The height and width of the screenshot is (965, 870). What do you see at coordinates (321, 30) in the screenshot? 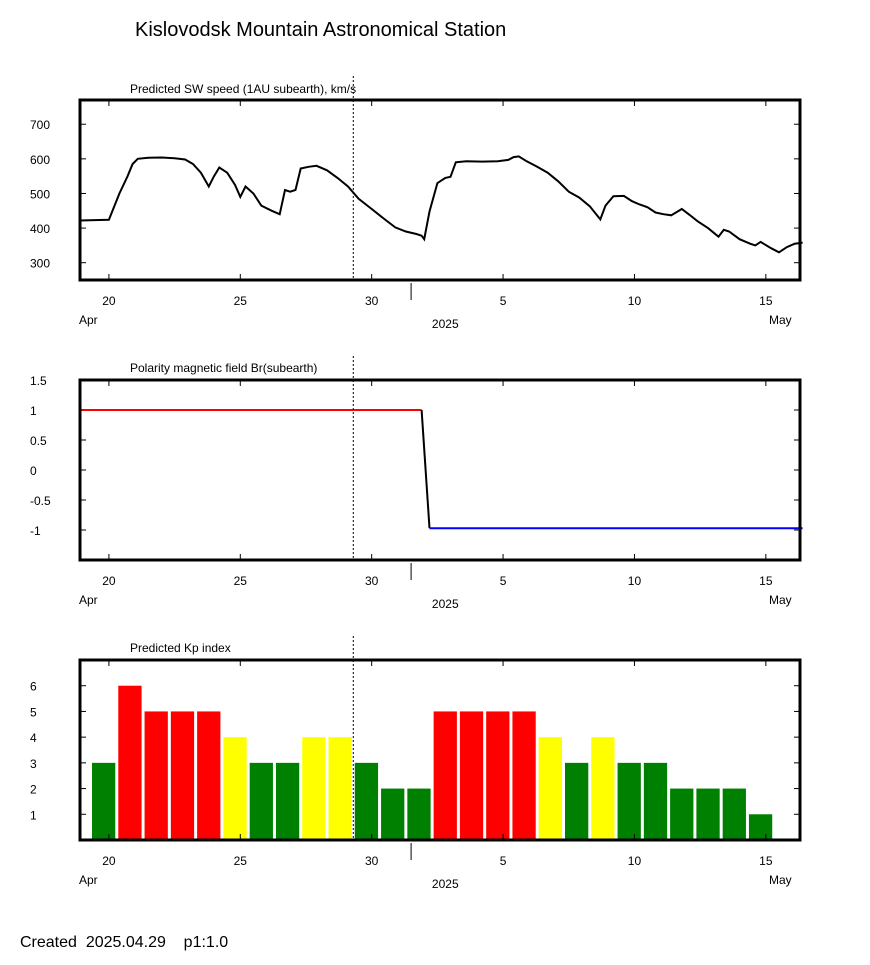
I see `page-title: Kislovodsk Mountain Astronomical Station` at bounding box center [321, 30].